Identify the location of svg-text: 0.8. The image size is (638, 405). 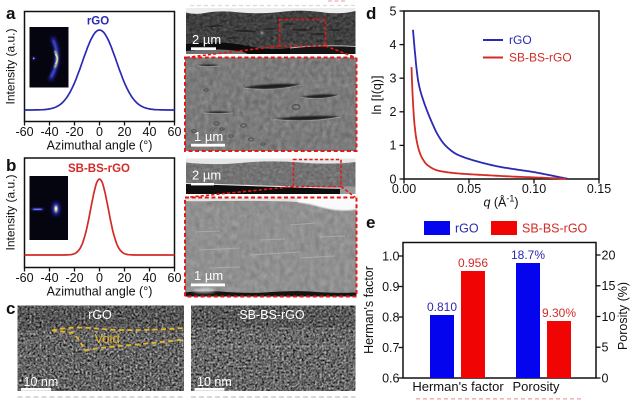
(390, 317).